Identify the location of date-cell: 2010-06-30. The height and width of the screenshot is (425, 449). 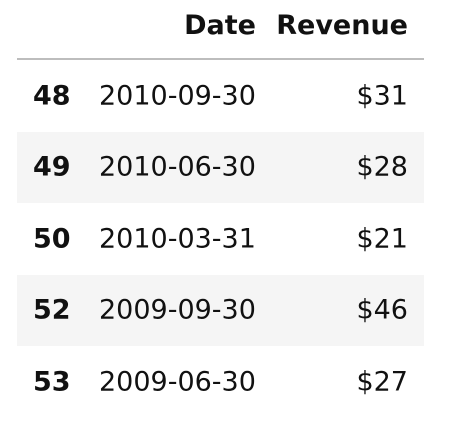
(177, 167).